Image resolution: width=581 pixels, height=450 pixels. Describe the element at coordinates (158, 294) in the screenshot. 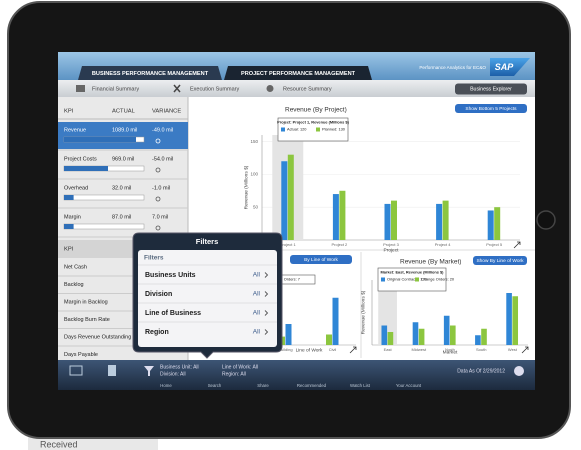

I see `filter-label: Division` at that location.